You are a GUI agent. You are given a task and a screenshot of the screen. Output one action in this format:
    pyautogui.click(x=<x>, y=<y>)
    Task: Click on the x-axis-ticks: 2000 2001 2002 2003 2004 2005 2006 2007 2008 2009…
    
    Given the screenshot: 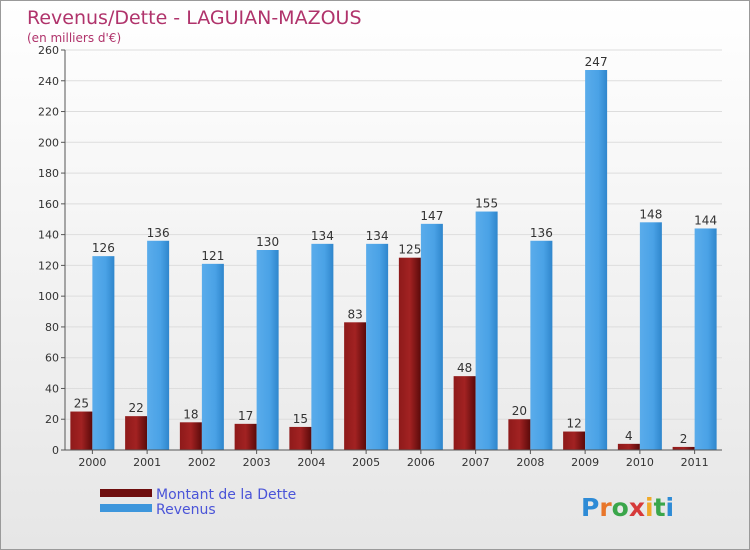 What is the action you would take?
    pyautogui.click(x=393, y=459)
    